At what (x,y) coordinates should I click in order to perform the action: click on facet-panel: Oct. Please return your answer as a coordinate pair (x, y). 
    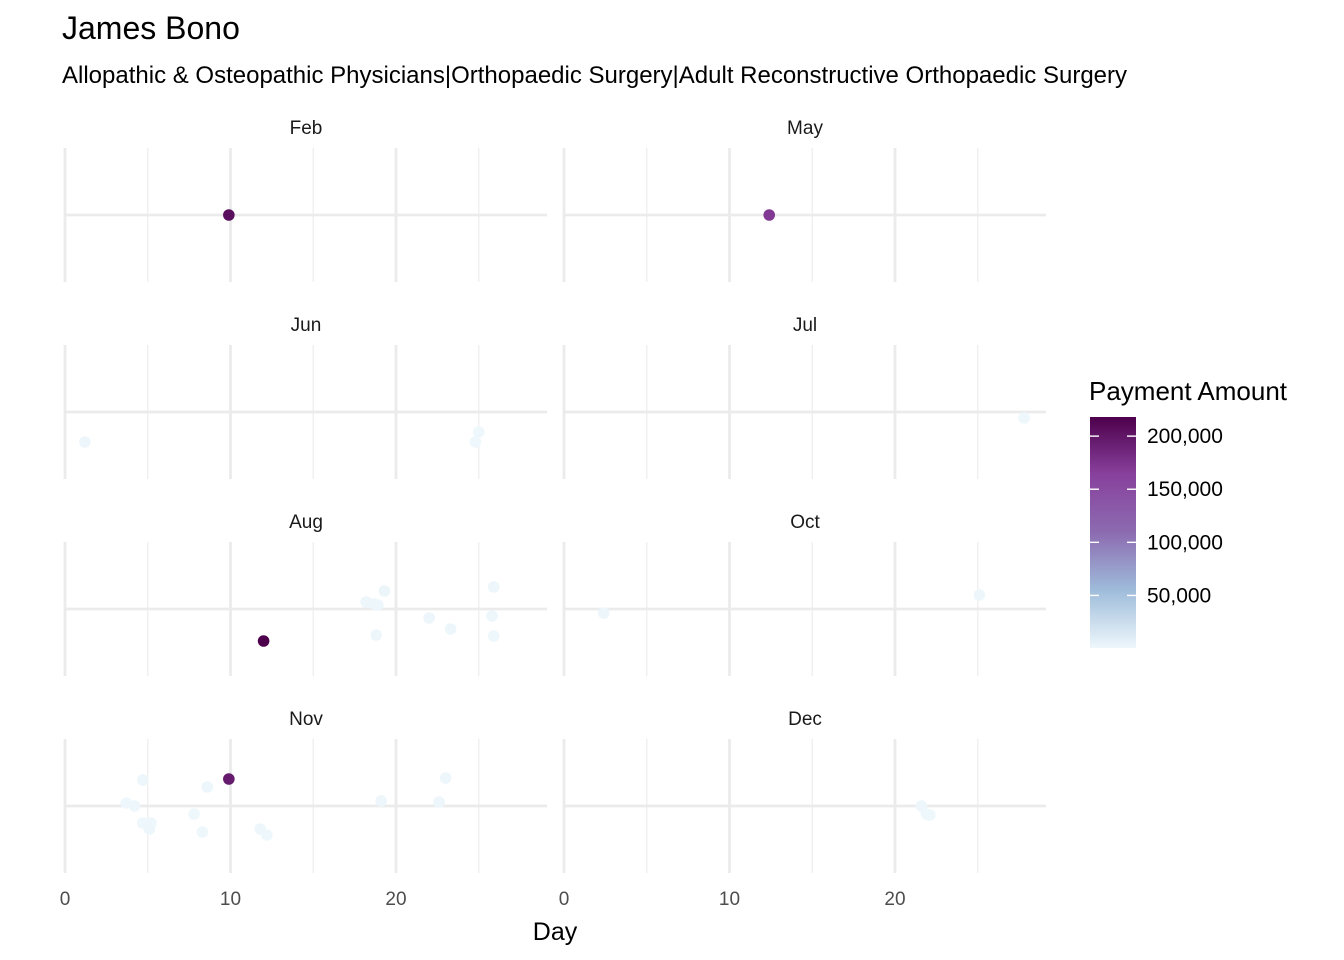
    Looking at the image, I should click on (804, 594).